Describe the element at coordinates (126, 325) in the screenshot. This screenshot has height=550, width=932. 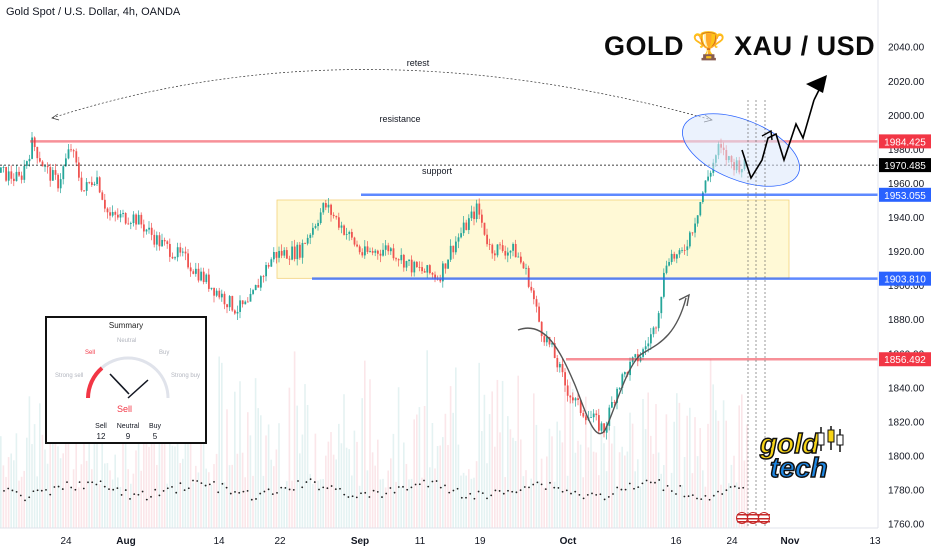
I see `summary-title: Summary` at that location.